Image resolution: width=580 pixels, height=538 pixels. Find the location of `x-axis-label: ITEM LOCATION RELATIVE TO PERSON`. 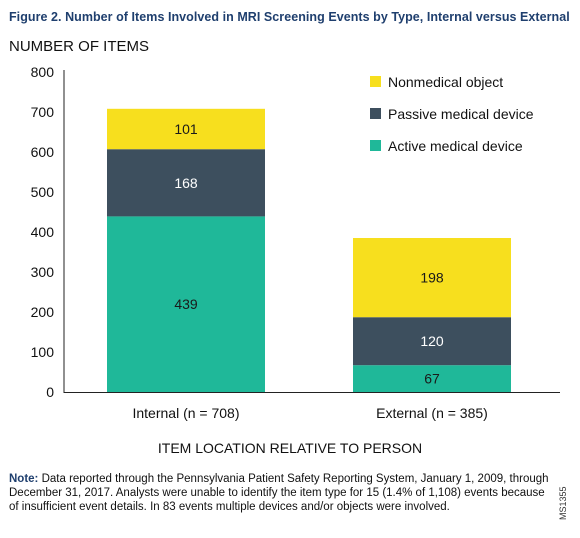

x-axis-label: ITEM LOCATION RELATIVE TO PERSON is located at coordinates (290, 448).